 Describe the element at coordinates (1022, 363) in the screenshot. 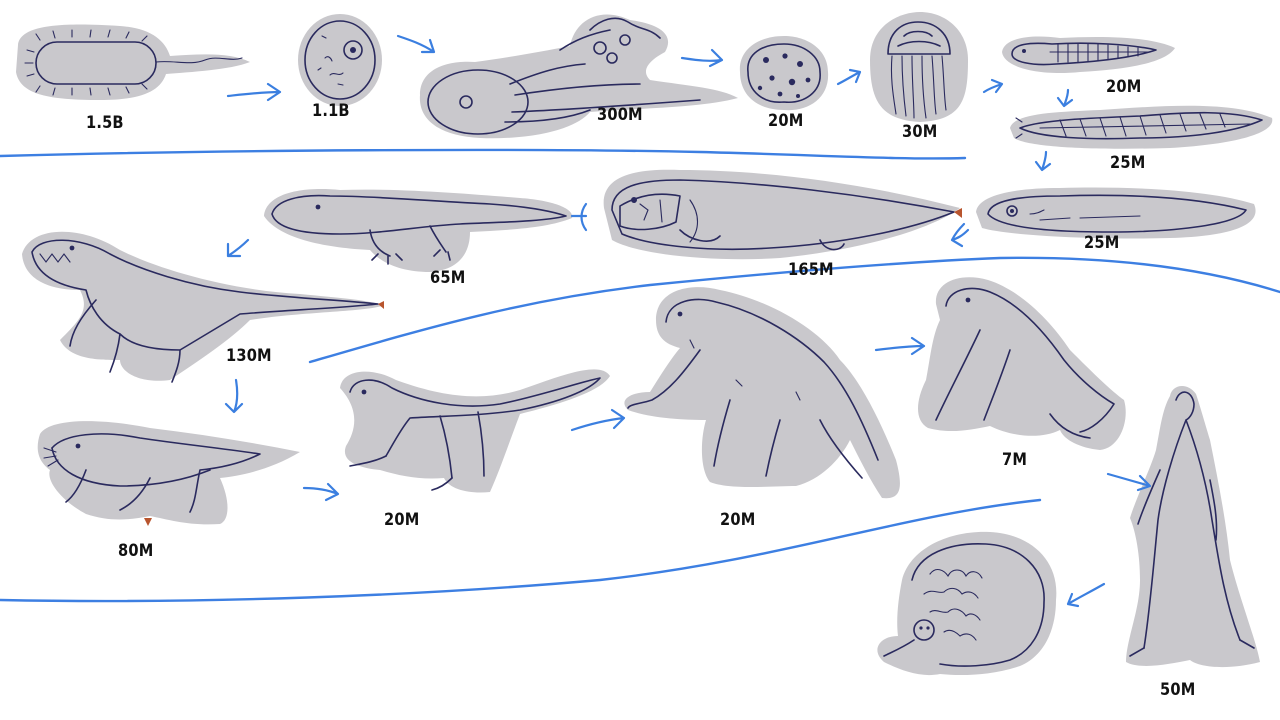

I see `ape-icon` at that location.